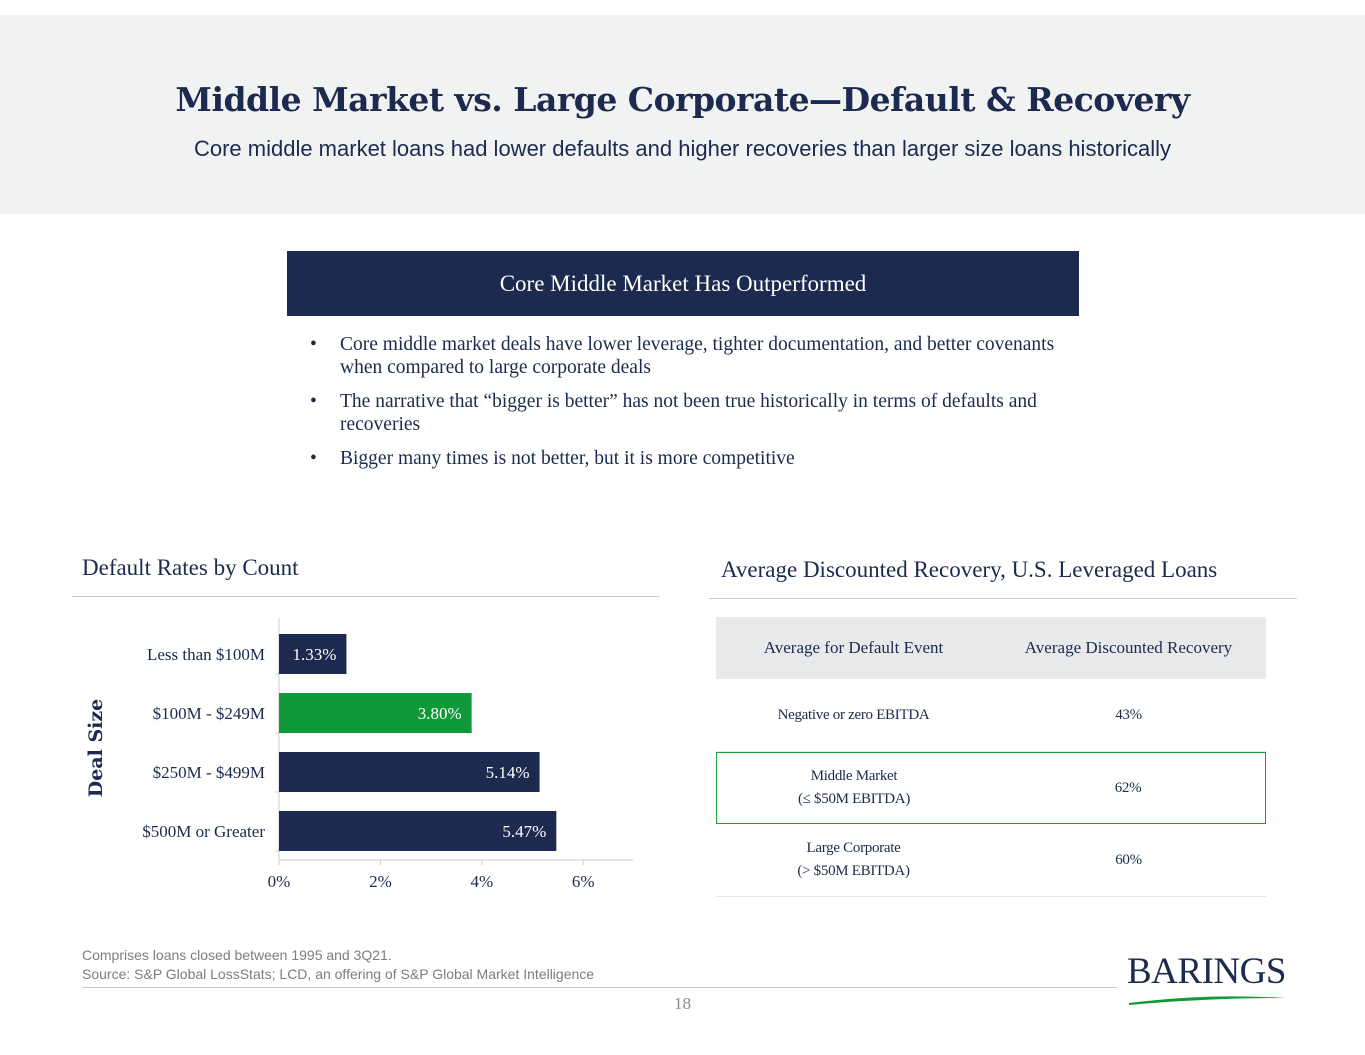 The width and height of the screenshot is (1365, 1055). I want to click on barings-logo: BARINGS, so click(1207, 978).